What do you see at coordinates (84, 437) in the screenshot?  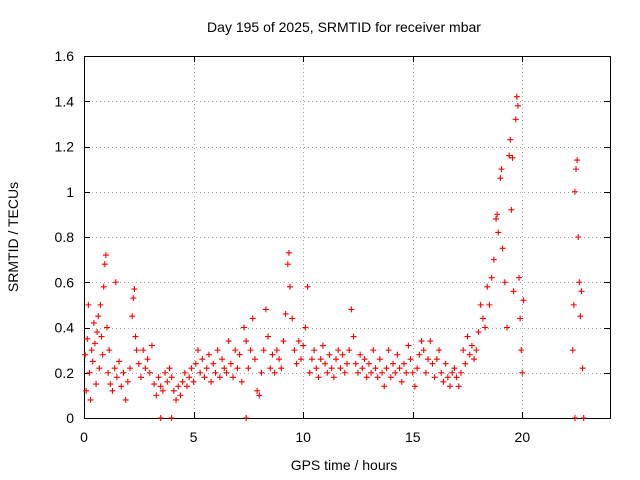 I see `x-tick-label: 0` at bounding box center [84, 437].